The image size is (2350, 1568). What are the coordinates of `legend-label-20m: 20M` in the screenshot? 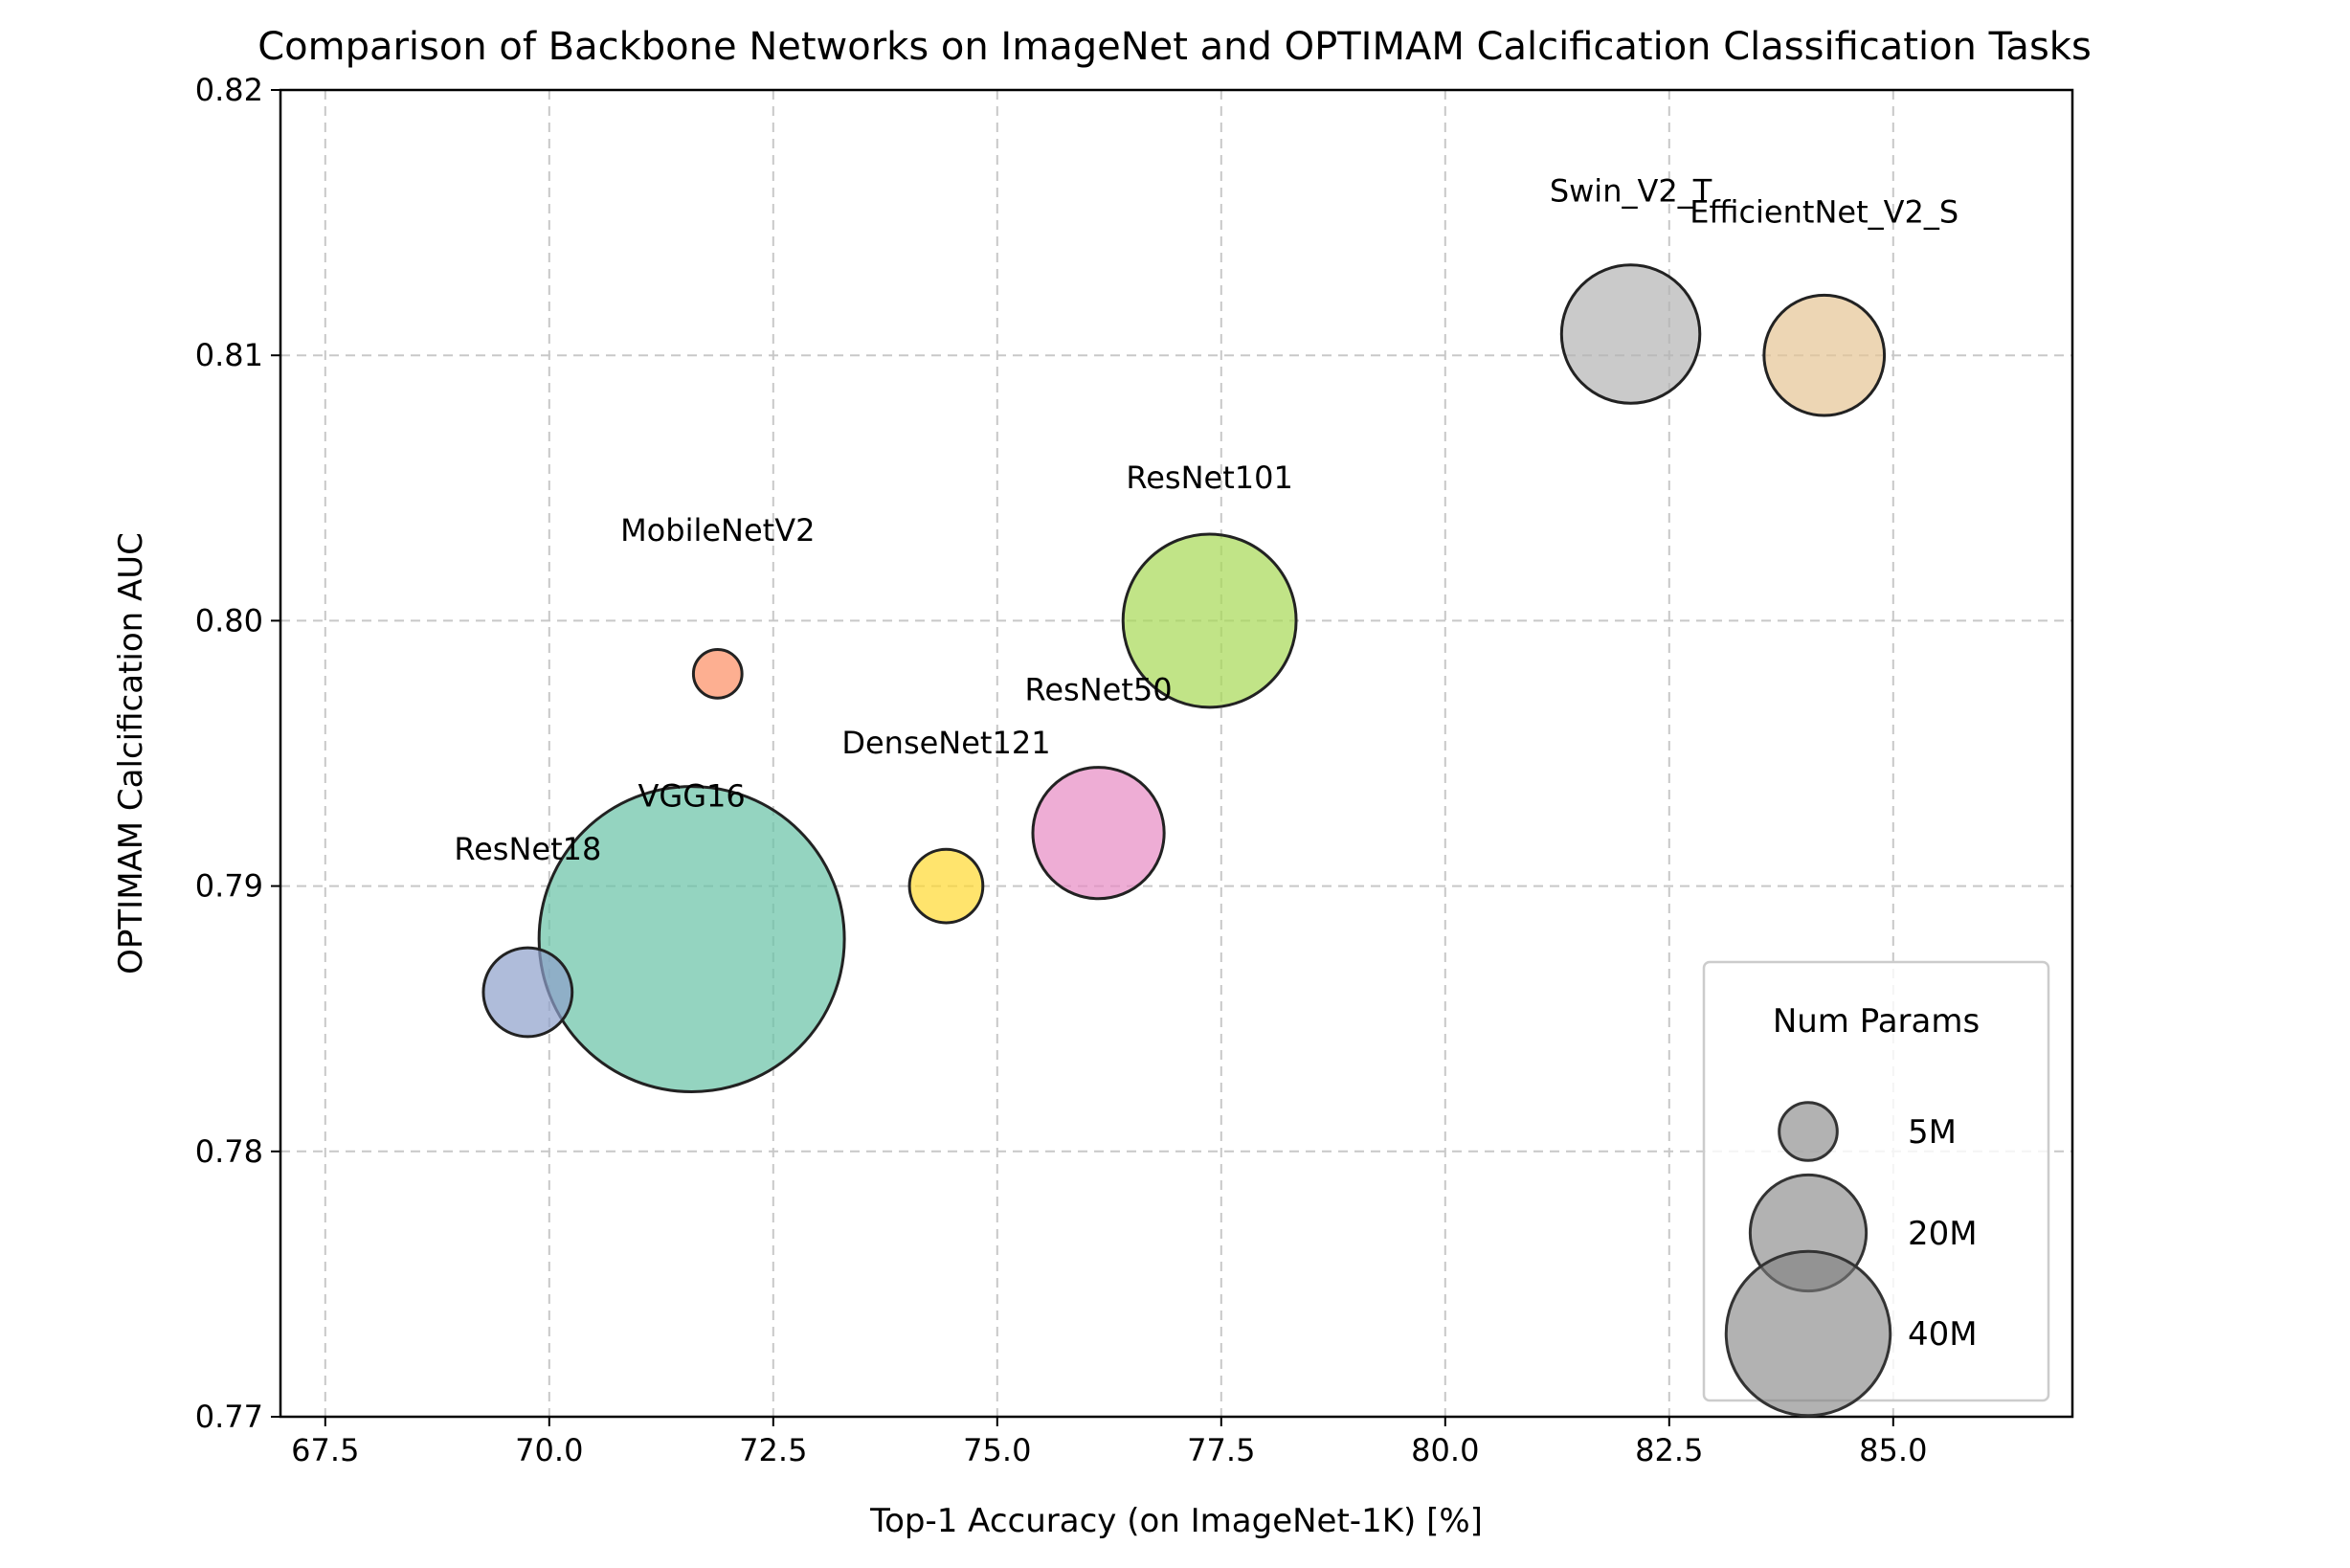 It's located at (1943, 1234).